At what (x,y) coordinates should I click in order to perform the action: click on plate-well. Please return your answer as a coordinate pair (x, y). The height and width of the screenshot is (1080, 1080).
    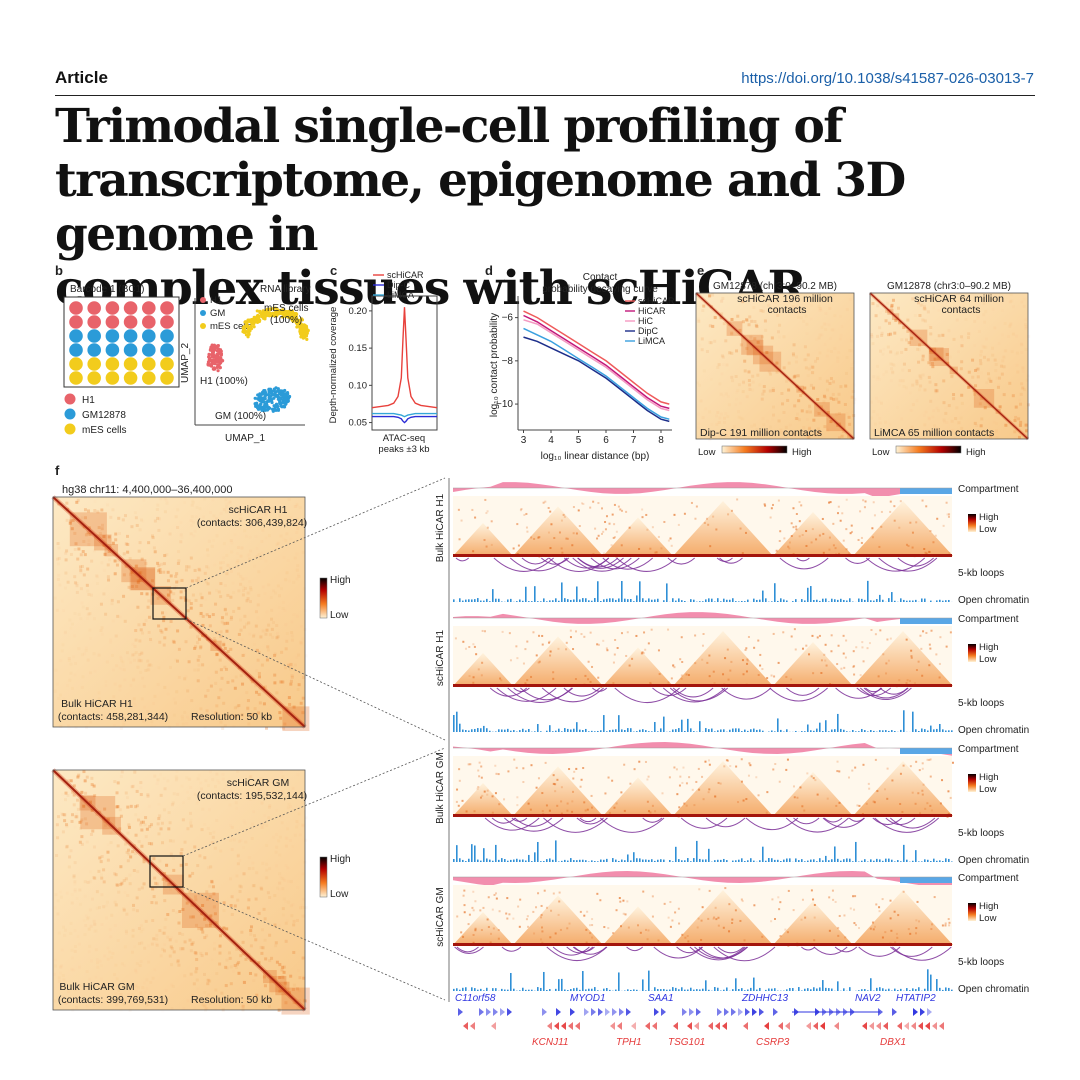
    Looking at the image, I should click on (130, 336).